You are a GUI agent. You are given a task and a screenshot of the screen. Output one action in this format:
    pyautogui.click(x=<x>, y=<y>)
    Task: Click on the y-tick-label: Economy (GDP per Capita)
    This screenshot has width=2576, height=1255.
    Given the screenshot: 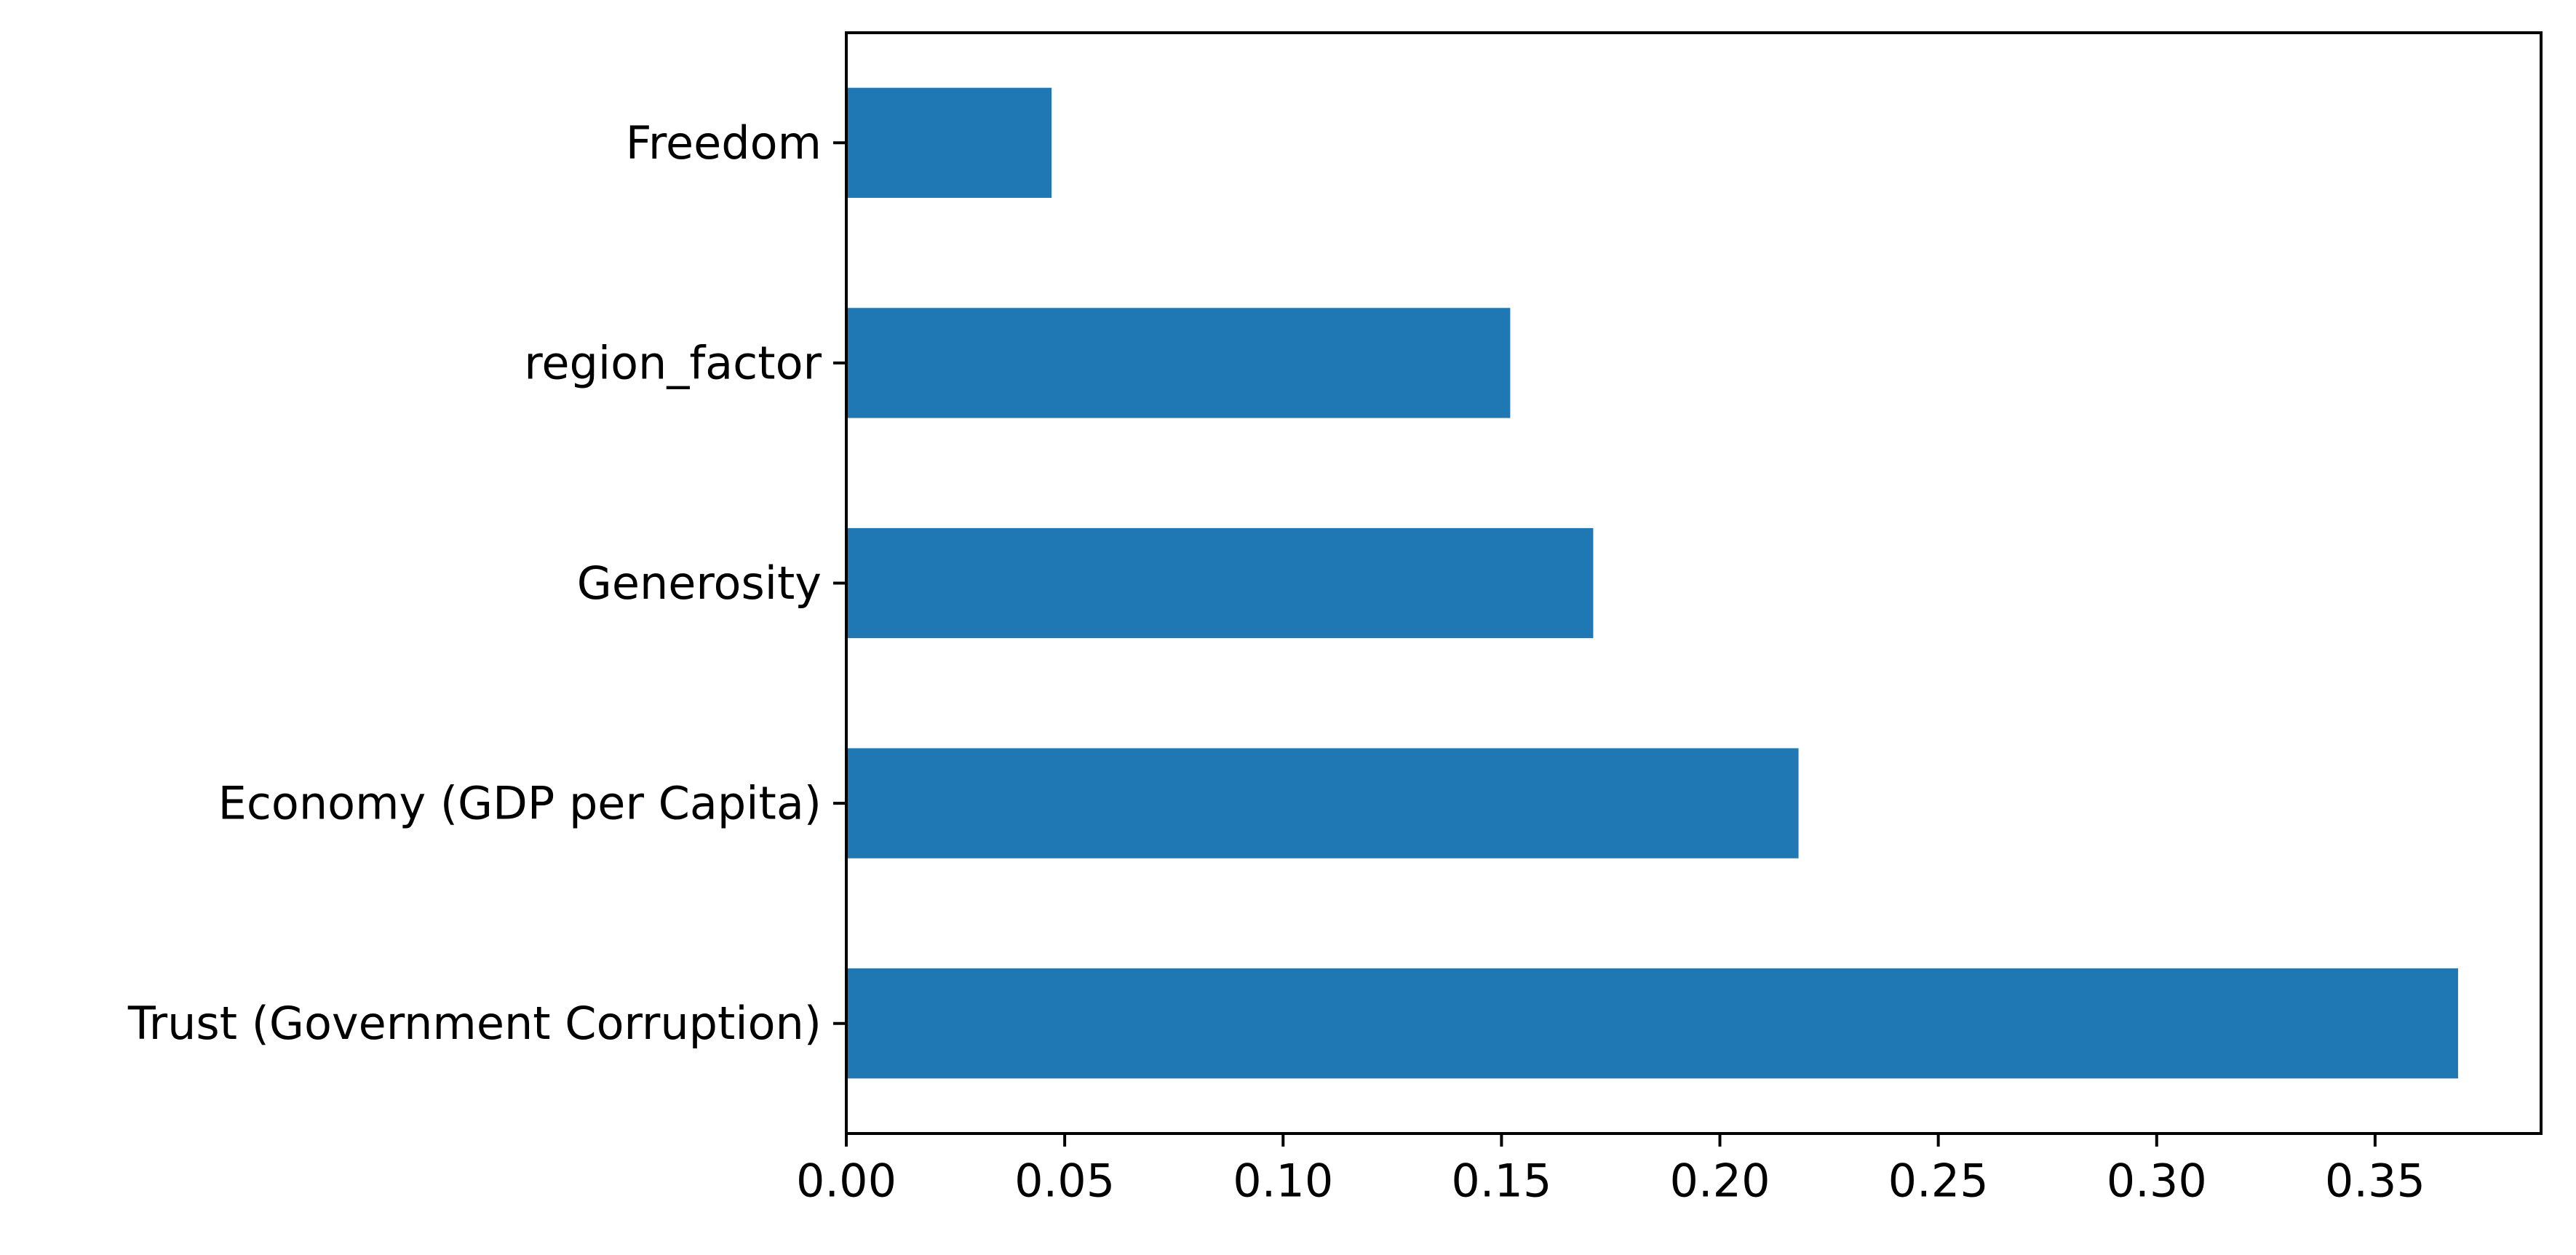 What is the action you would take?
    pyautogui.click(x=520, y=803)
    